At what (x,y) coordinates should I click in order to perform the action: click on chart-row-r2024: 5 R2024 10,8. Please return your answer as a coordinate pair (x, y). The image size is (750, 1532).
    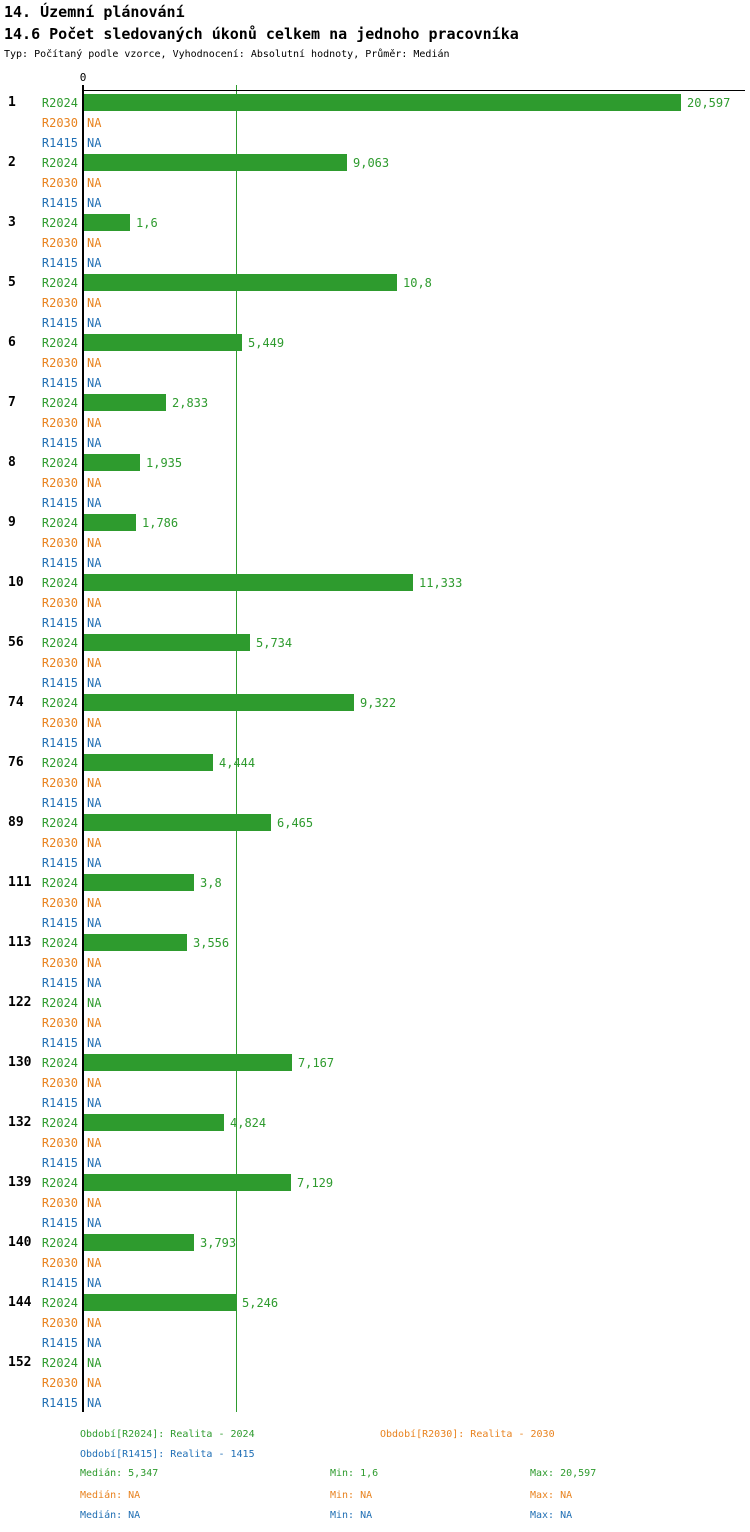
    Looking at the image, I should click on (375, 283).